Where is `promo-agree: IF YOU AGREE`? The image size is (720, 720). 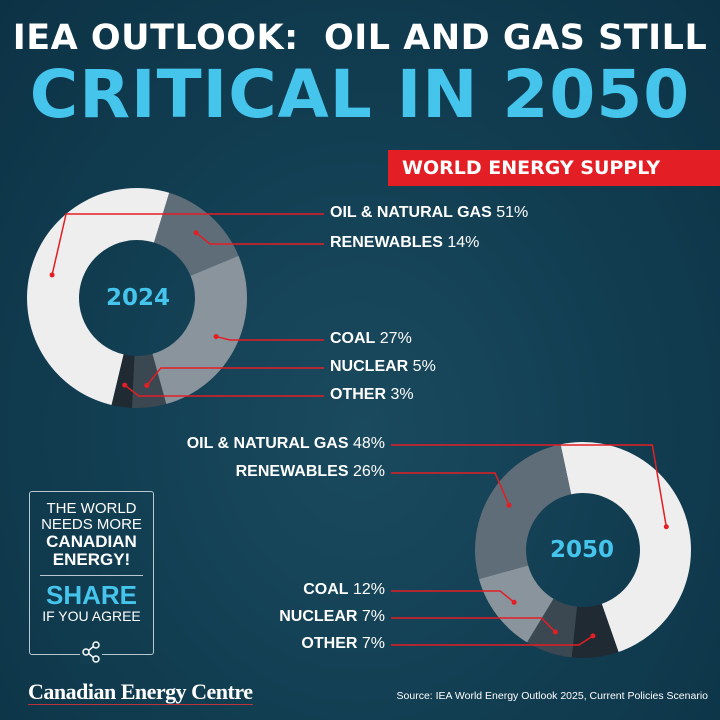 promo-agree: IF YOU AGREE is located at coordinates (91, 616).